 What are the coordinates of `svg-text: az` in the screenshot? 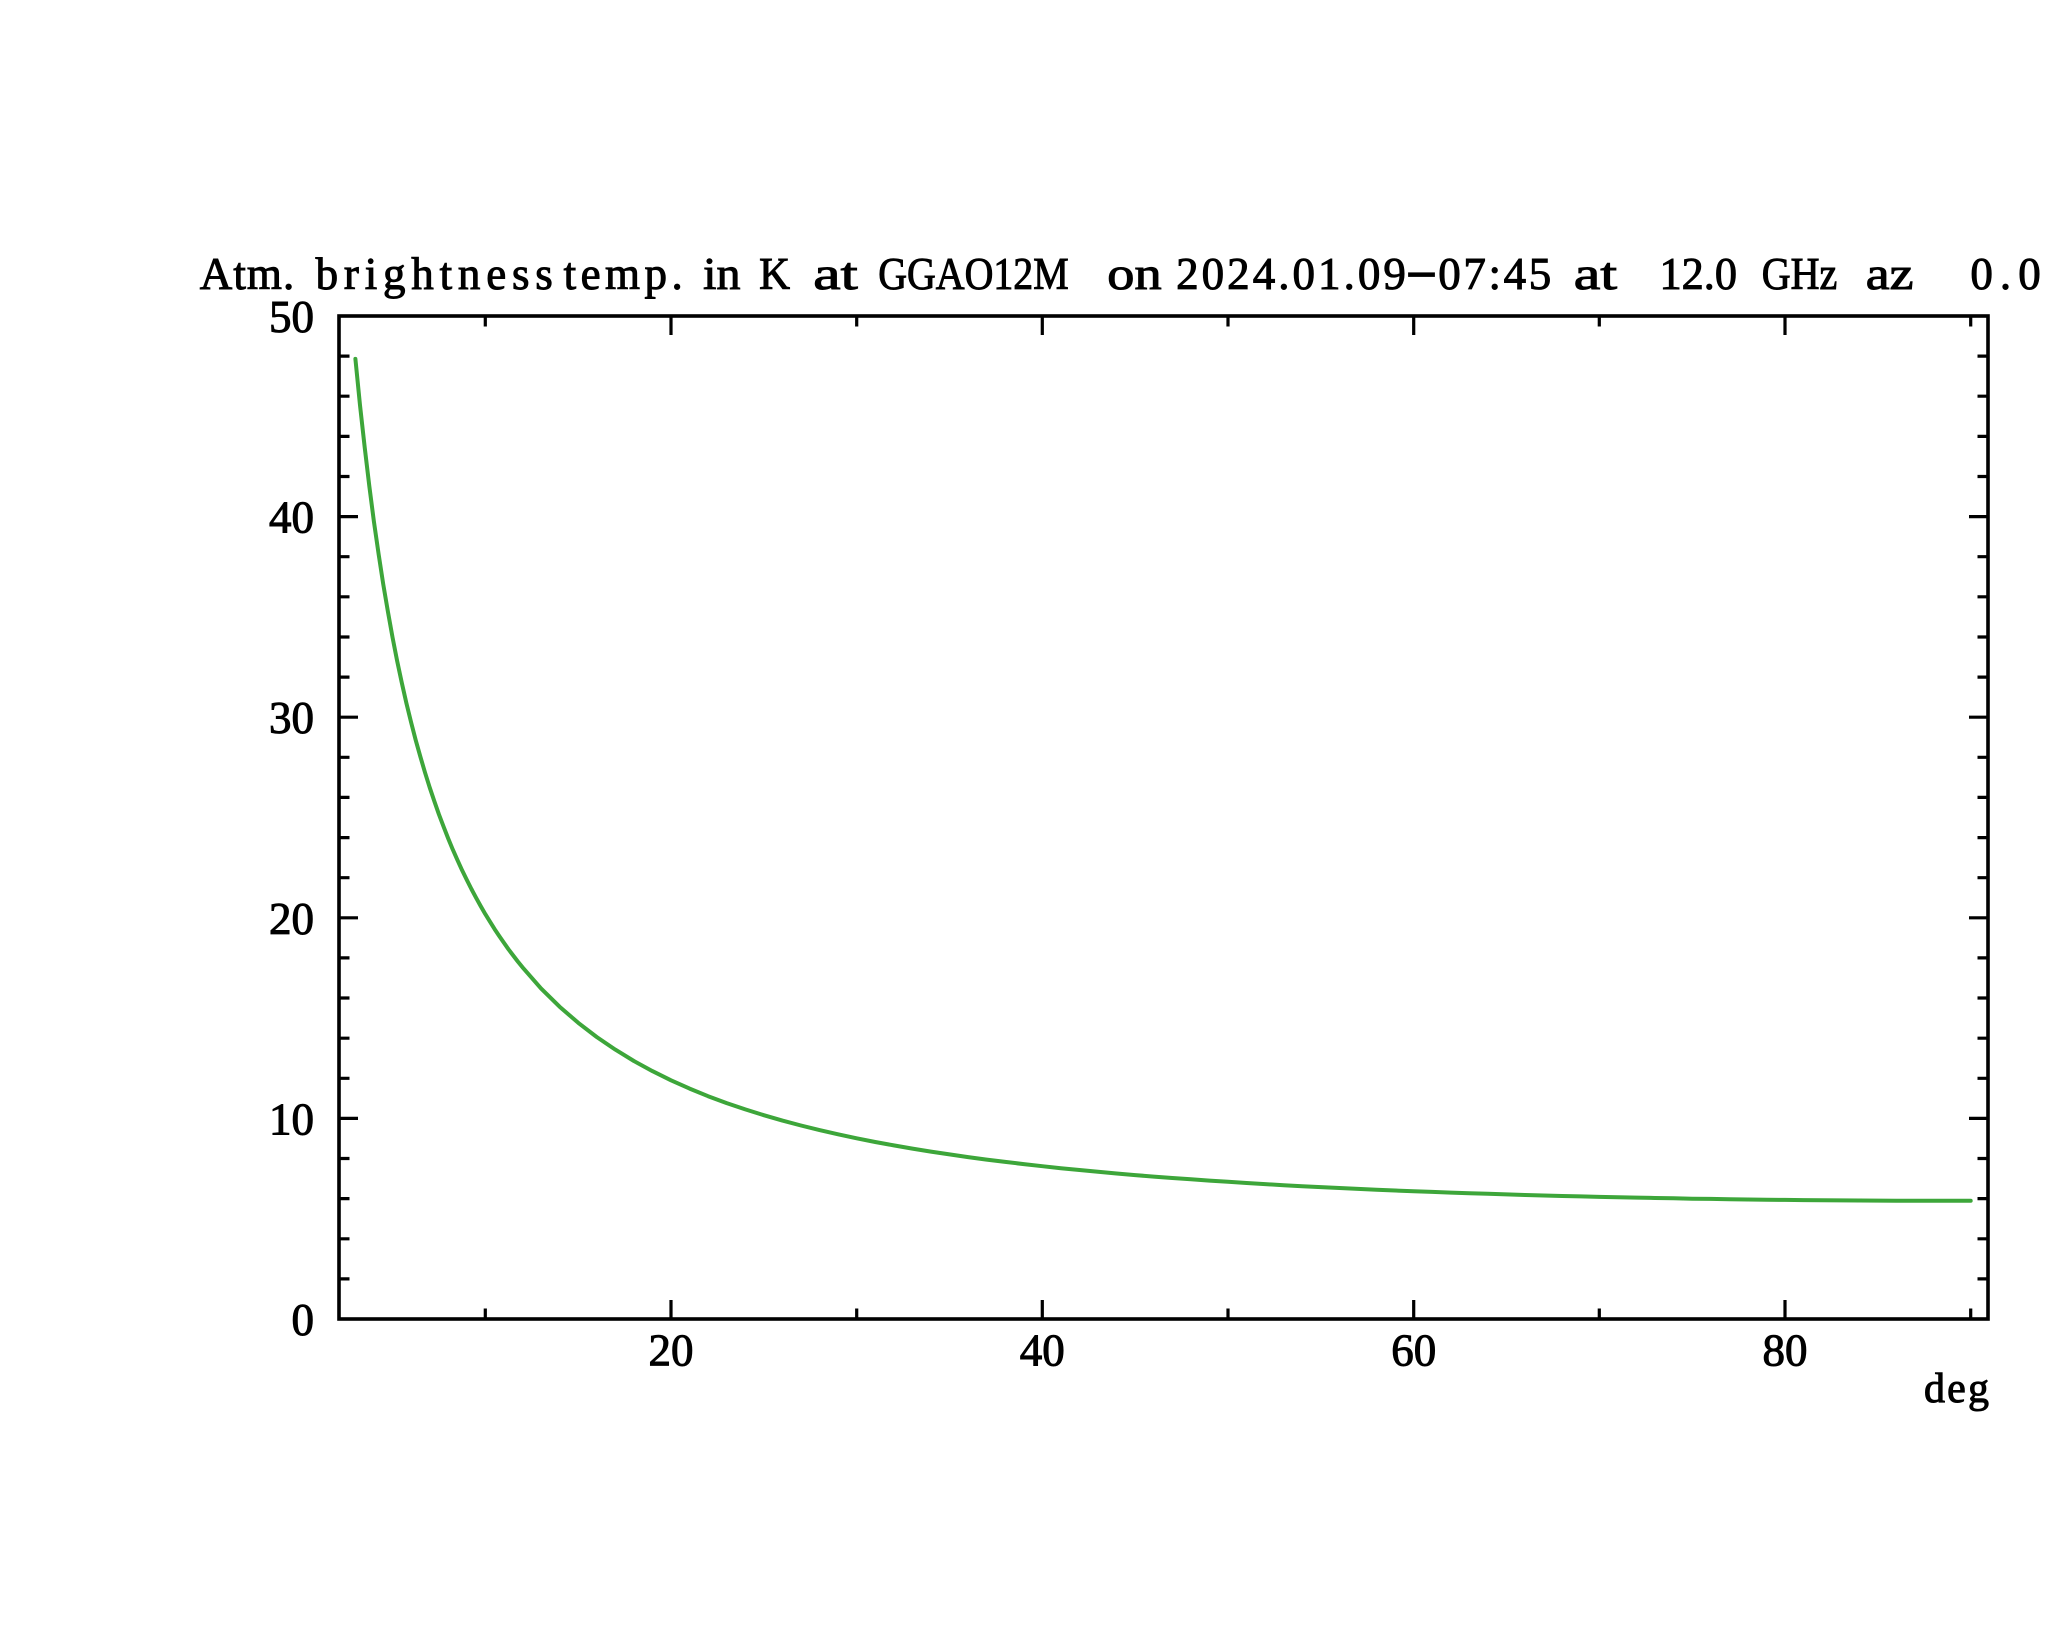 It's located at (1890, 274).